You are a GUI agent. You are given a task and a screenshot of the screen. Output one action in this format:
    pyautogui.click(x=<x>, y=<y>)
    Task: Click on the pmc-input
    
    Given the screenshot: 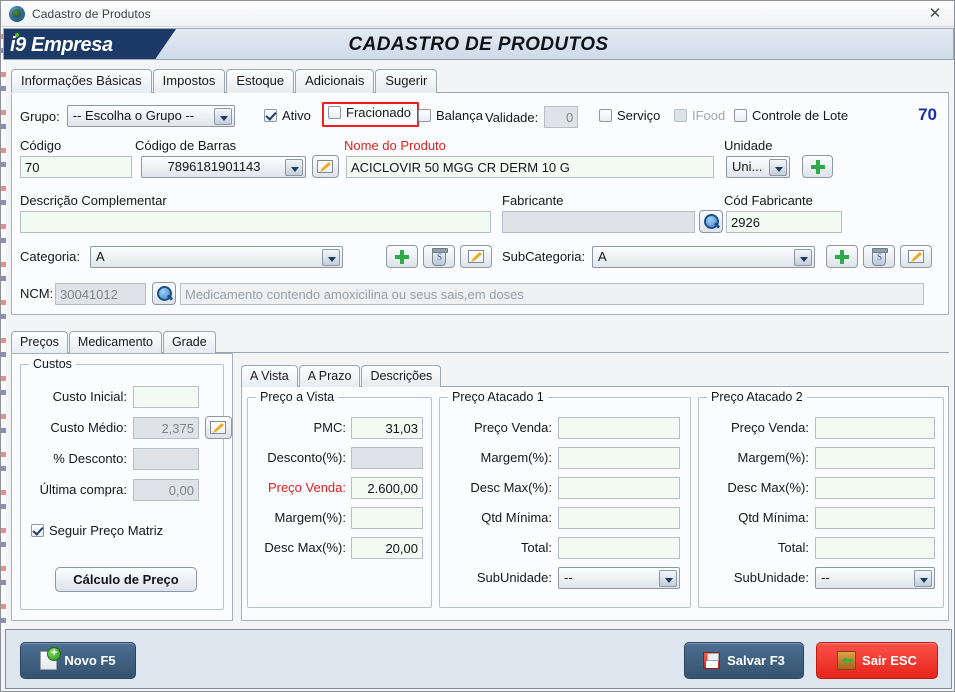 What is the action you would take?
    pyautogui.click(x=387, y=428)
    